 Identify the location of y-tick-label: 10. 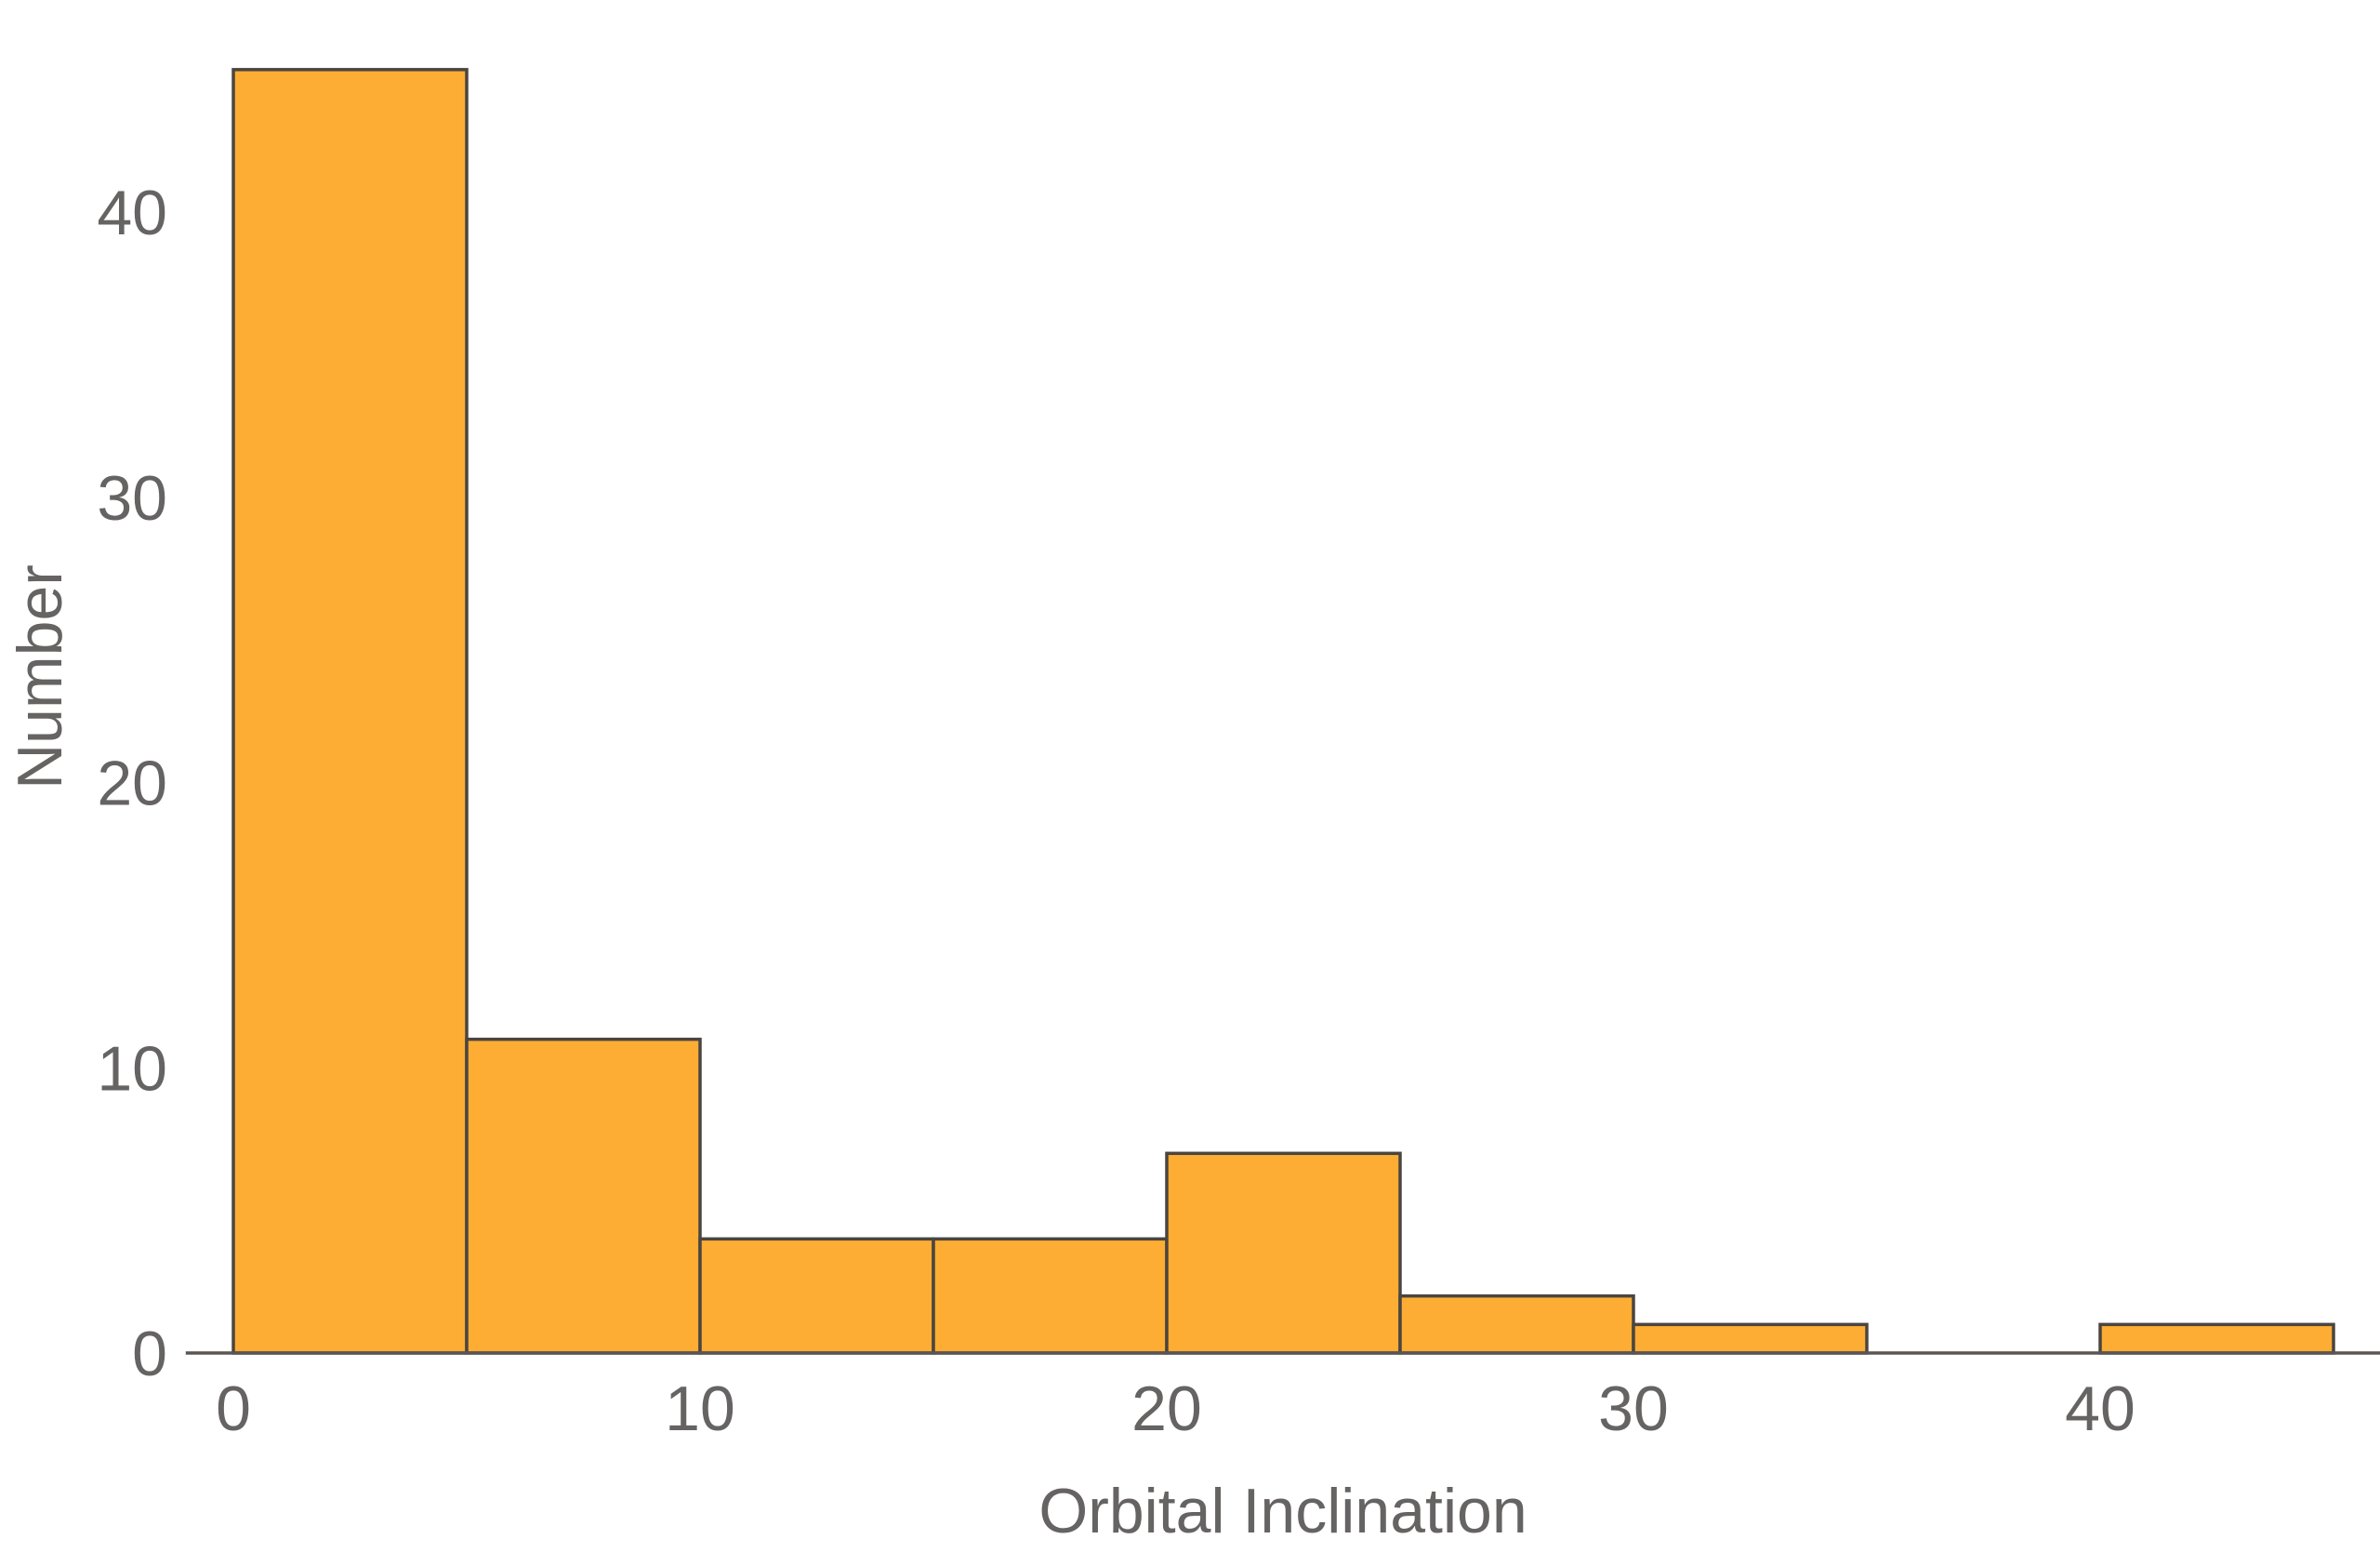
(132, 1068).